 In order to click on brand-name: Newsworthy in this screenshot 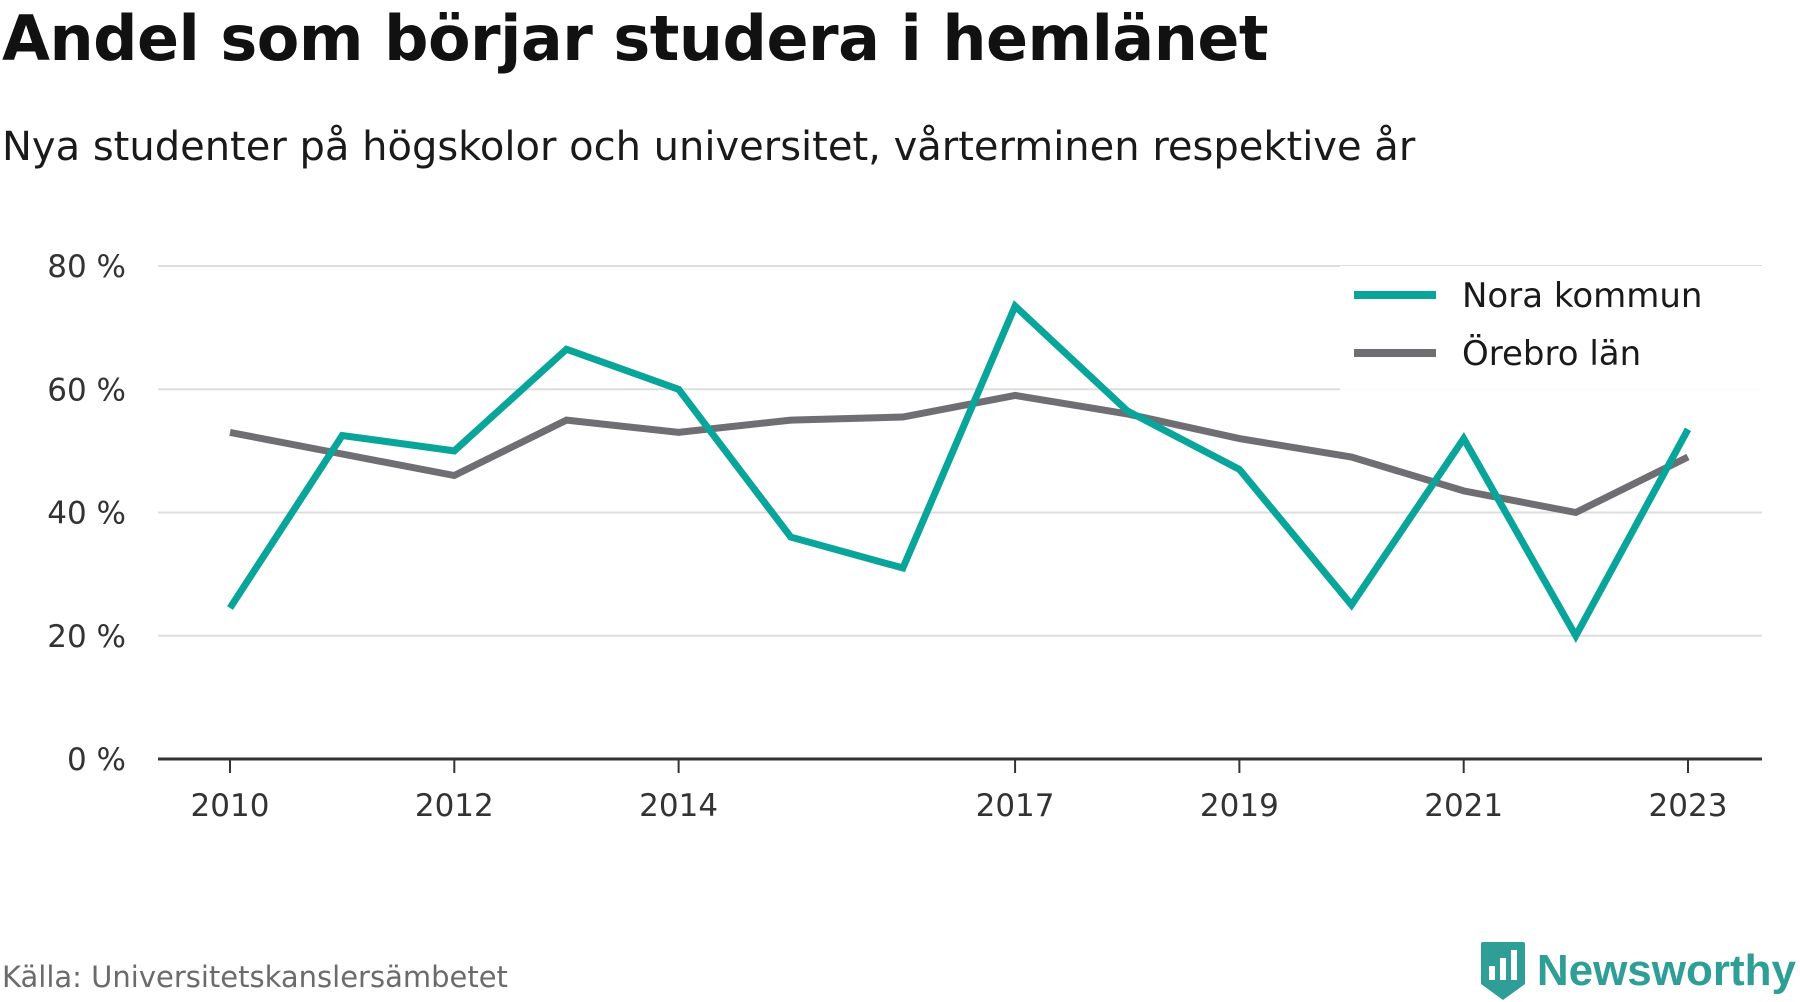, I will do `click(1666, 970)`.